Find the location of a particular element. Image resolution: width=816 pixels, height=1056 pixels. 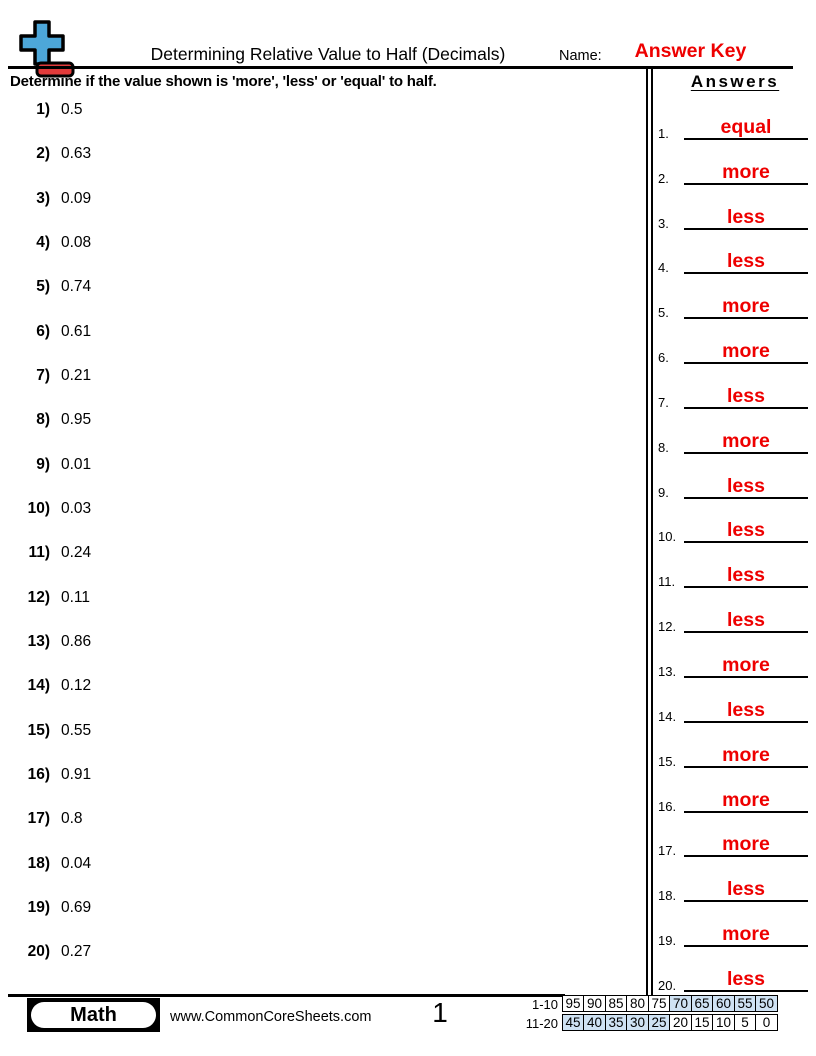

question-number: 7) is located at coordinates (43, 375).